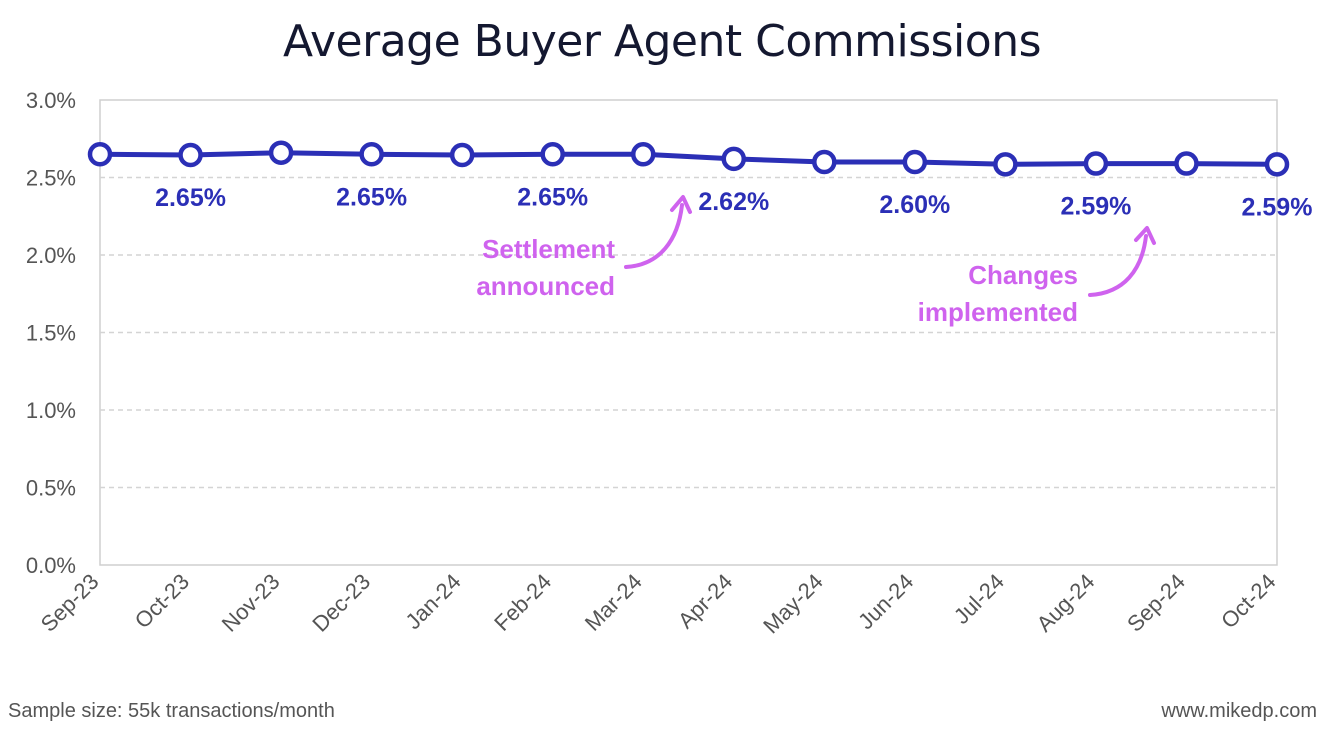 This screenshot has width=1330, height=736. What do you see at coordinates (432, 601) in the screenshot?
I see `x-tick-label-jan-24: Jan-24` at bounding box center [432, 601].